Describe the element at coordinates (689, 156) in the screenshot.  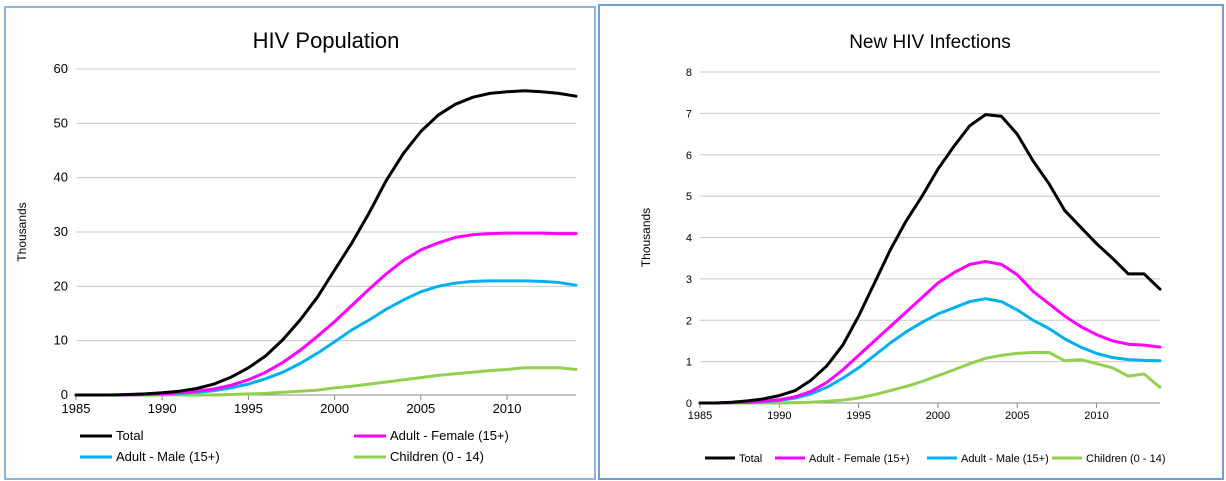
I see `y-tick-label: 6` at that location.